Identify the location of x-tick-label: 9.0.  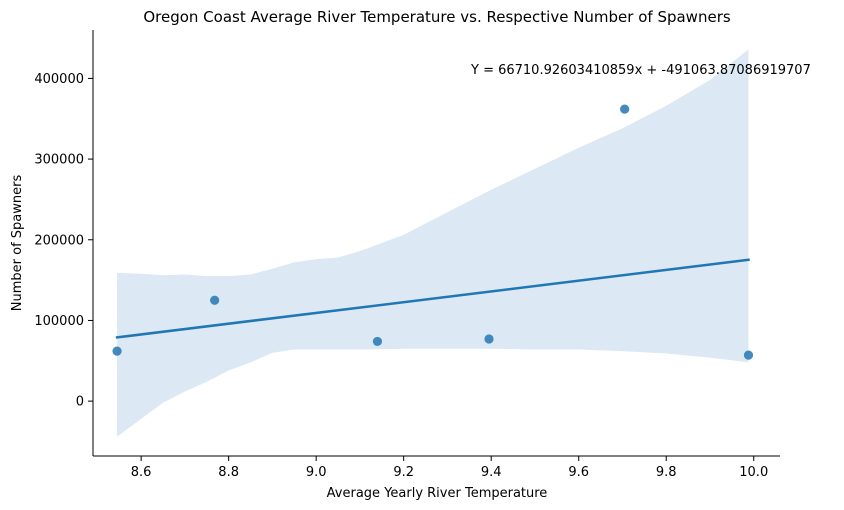
(316, 472).